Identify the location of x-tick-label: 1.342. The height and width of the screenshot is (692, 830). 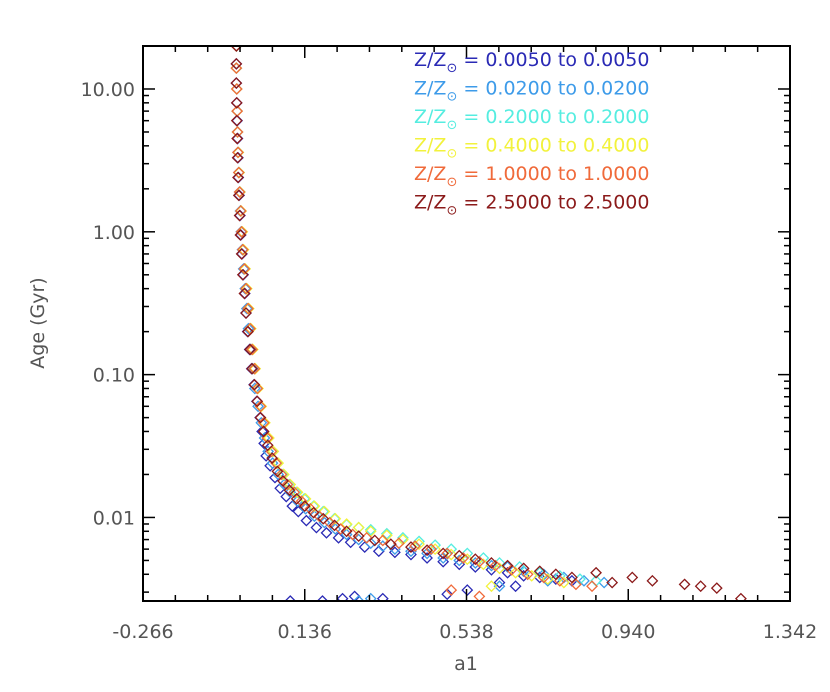
(790, 632).